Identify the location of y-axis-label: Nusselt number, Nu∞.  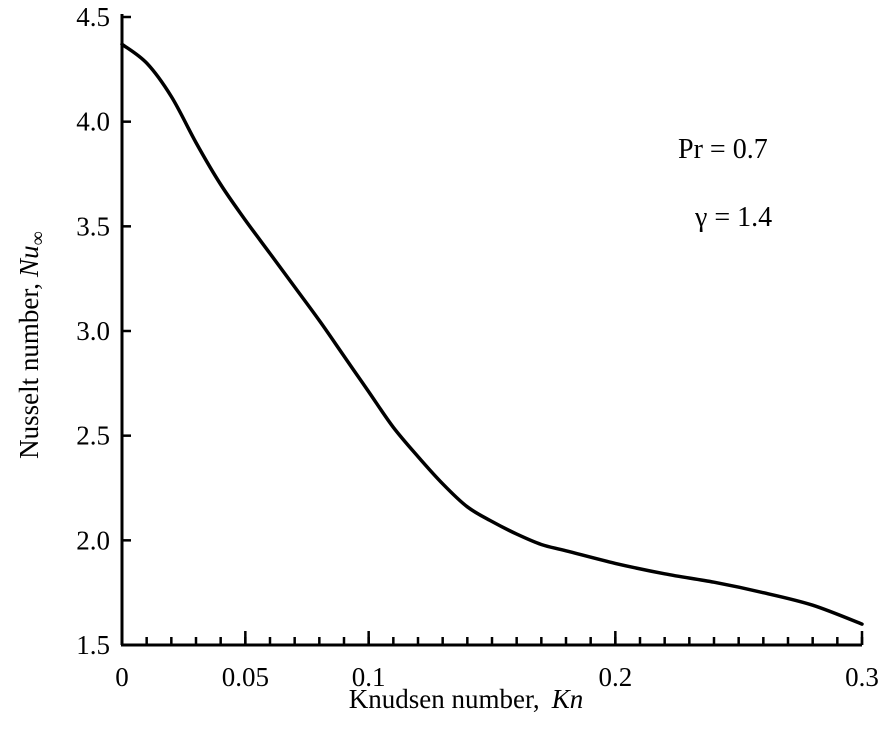
(31, 345).